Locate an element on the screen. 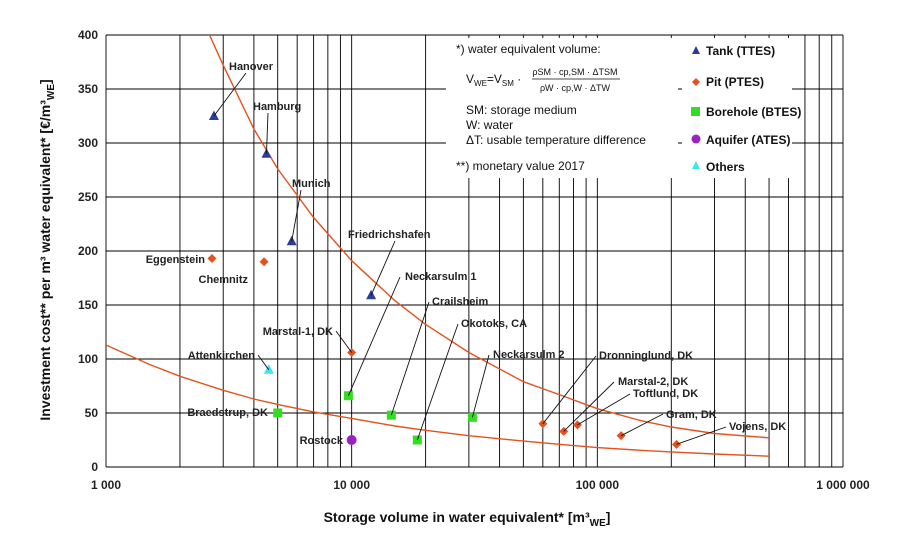 The height and width of the screenshot is (545, 900). y-tick-label: 400 is located at coordinates (88, 35).